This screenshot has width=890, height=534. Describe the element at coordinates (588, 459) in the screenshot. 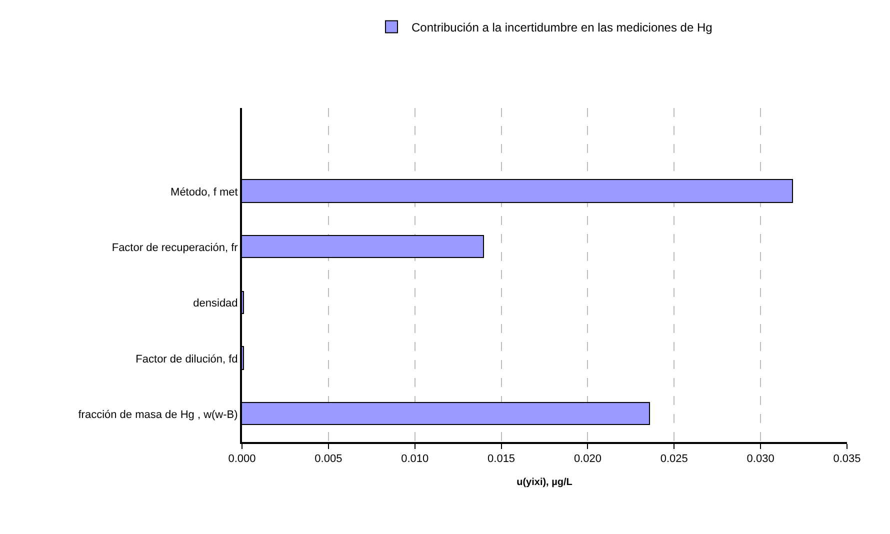

I see `x-tick-label: 0.020` at that location.